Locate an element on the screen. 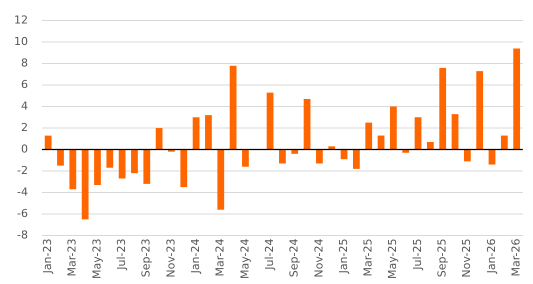  y-tick-label: 8 is located at coordinates (24, 63).